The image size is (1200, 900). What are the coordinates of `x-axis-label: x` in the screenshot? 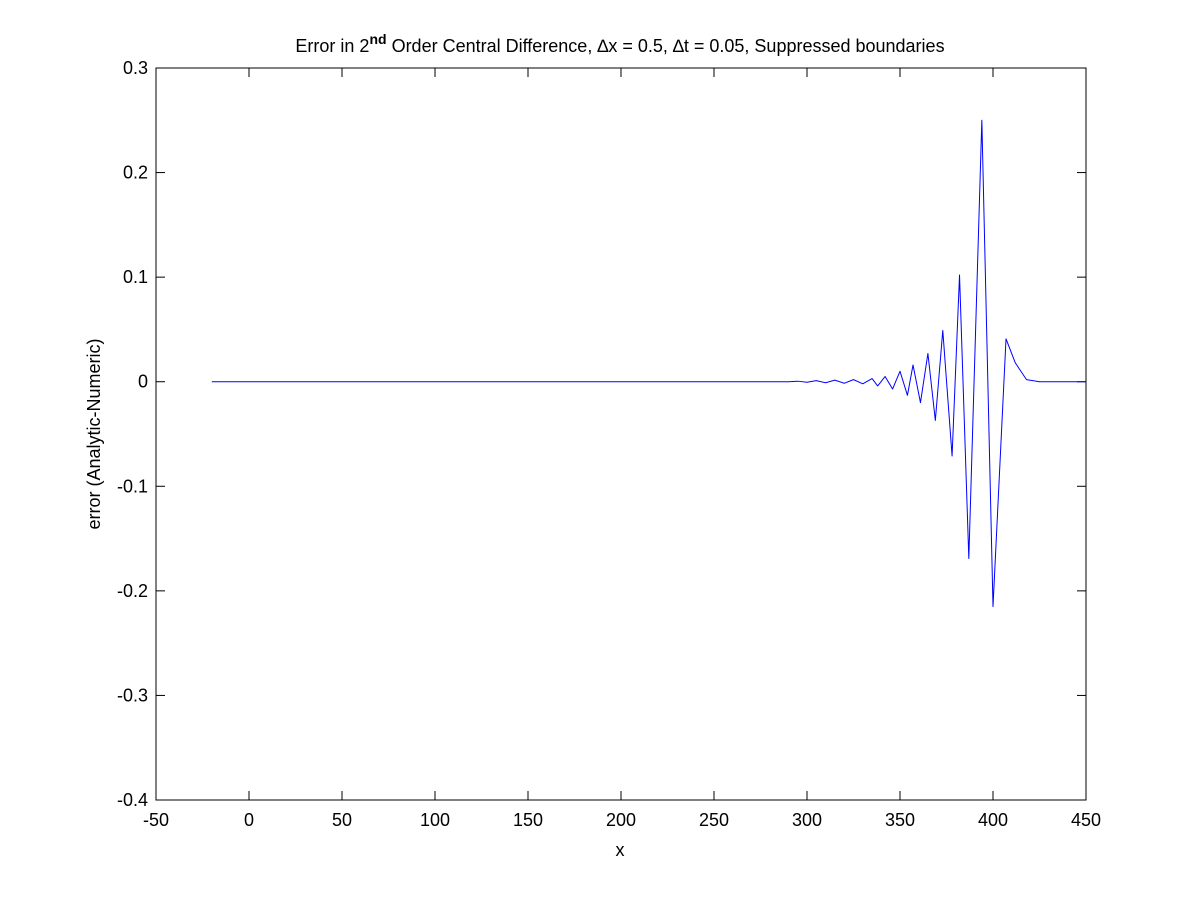 It's located at (620, 850).